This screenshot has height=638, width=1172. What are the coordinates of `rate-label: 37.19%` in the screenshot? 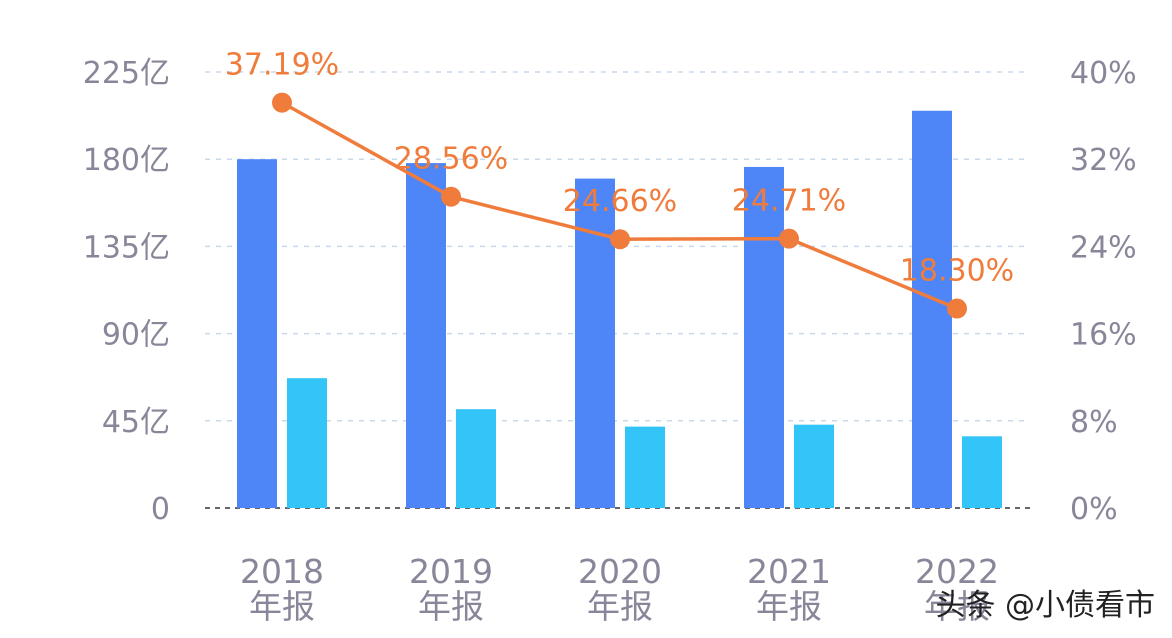 It's located at (282, 65).